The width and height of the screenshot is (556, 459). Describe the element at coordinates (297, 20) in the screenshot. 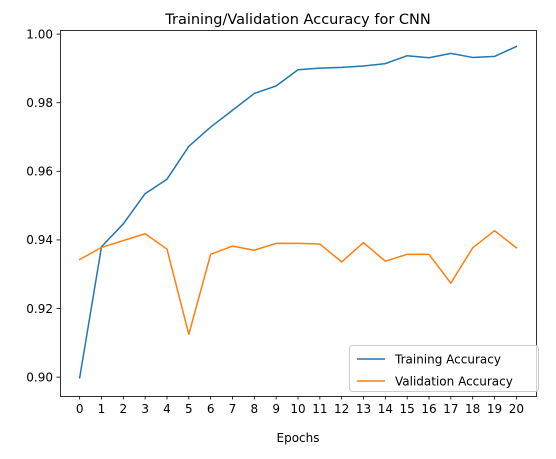

I see `chart-title: Training/Validation Accuracy for CNN` at that location.